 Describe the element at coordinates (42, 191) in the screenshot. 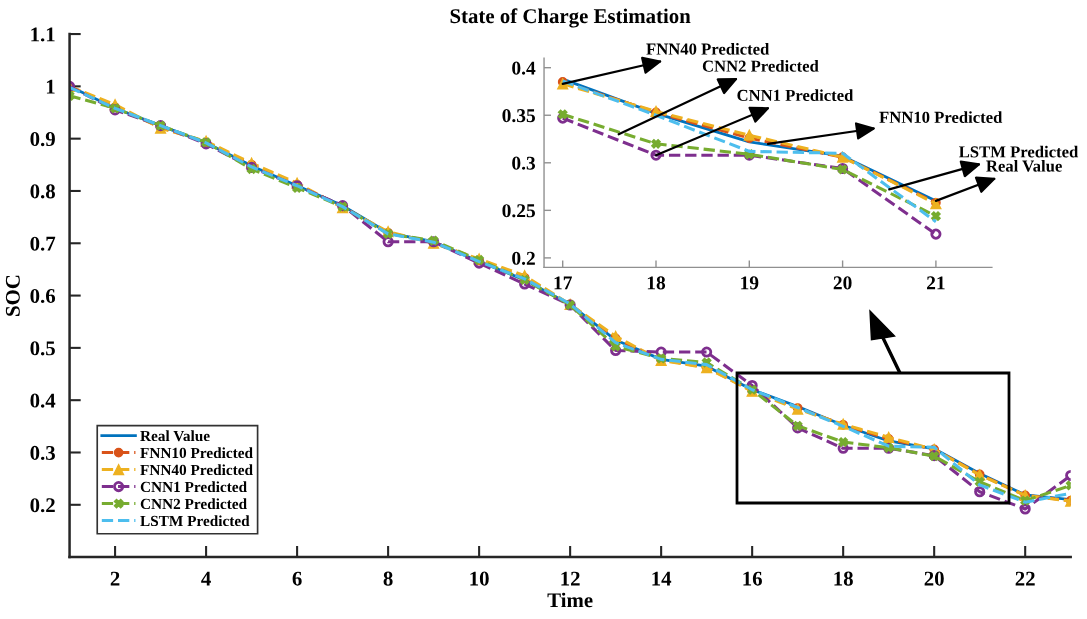

I see `y-tick-label: 0.8` at that location.